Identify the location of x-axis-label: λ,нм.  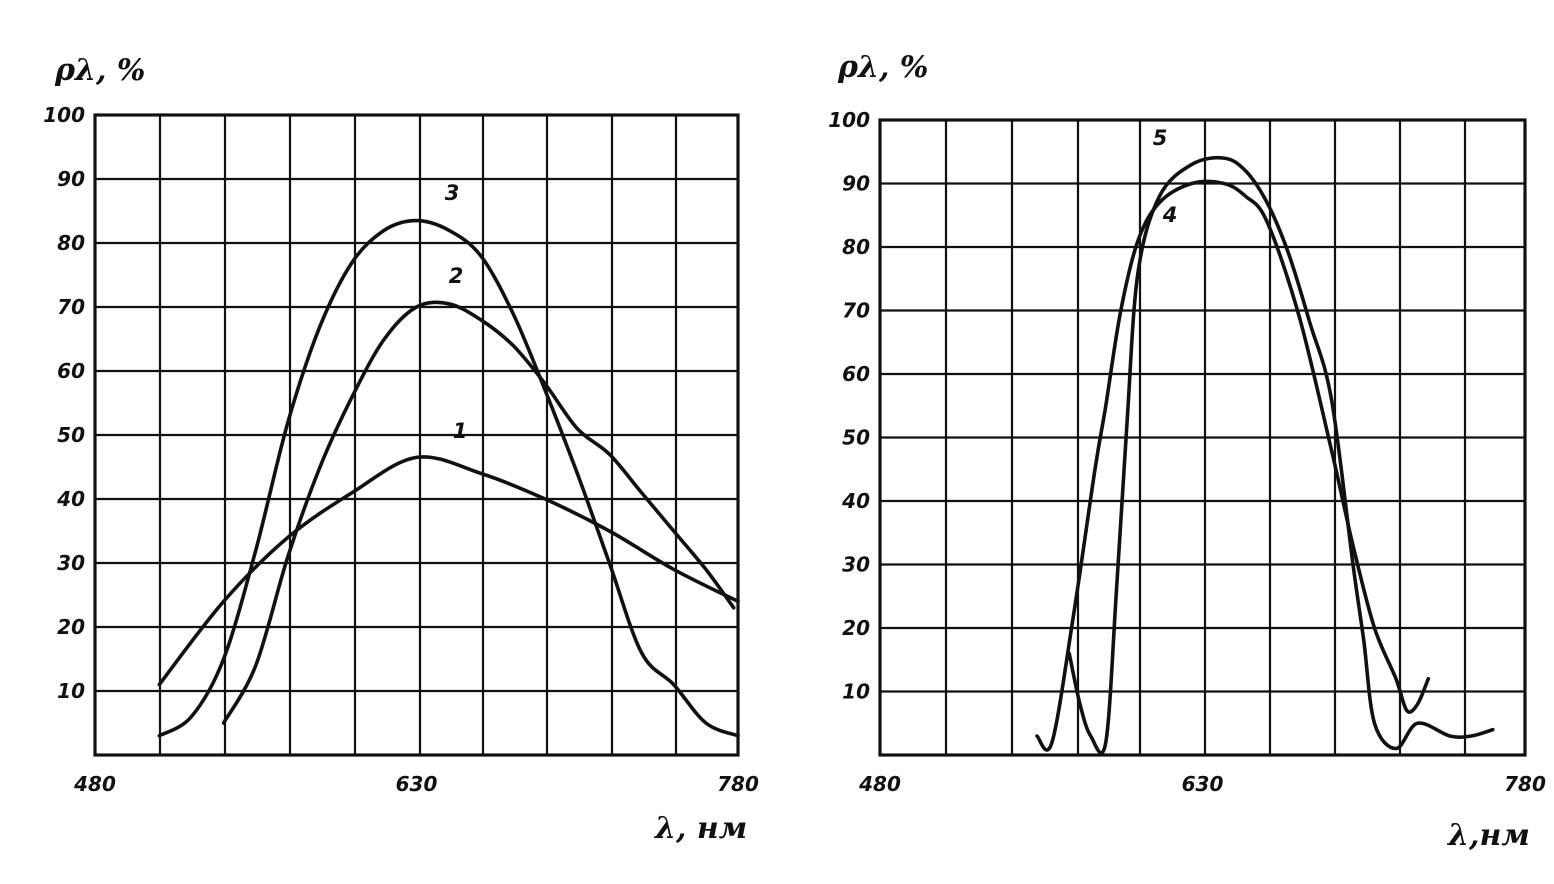
(1488, 835).